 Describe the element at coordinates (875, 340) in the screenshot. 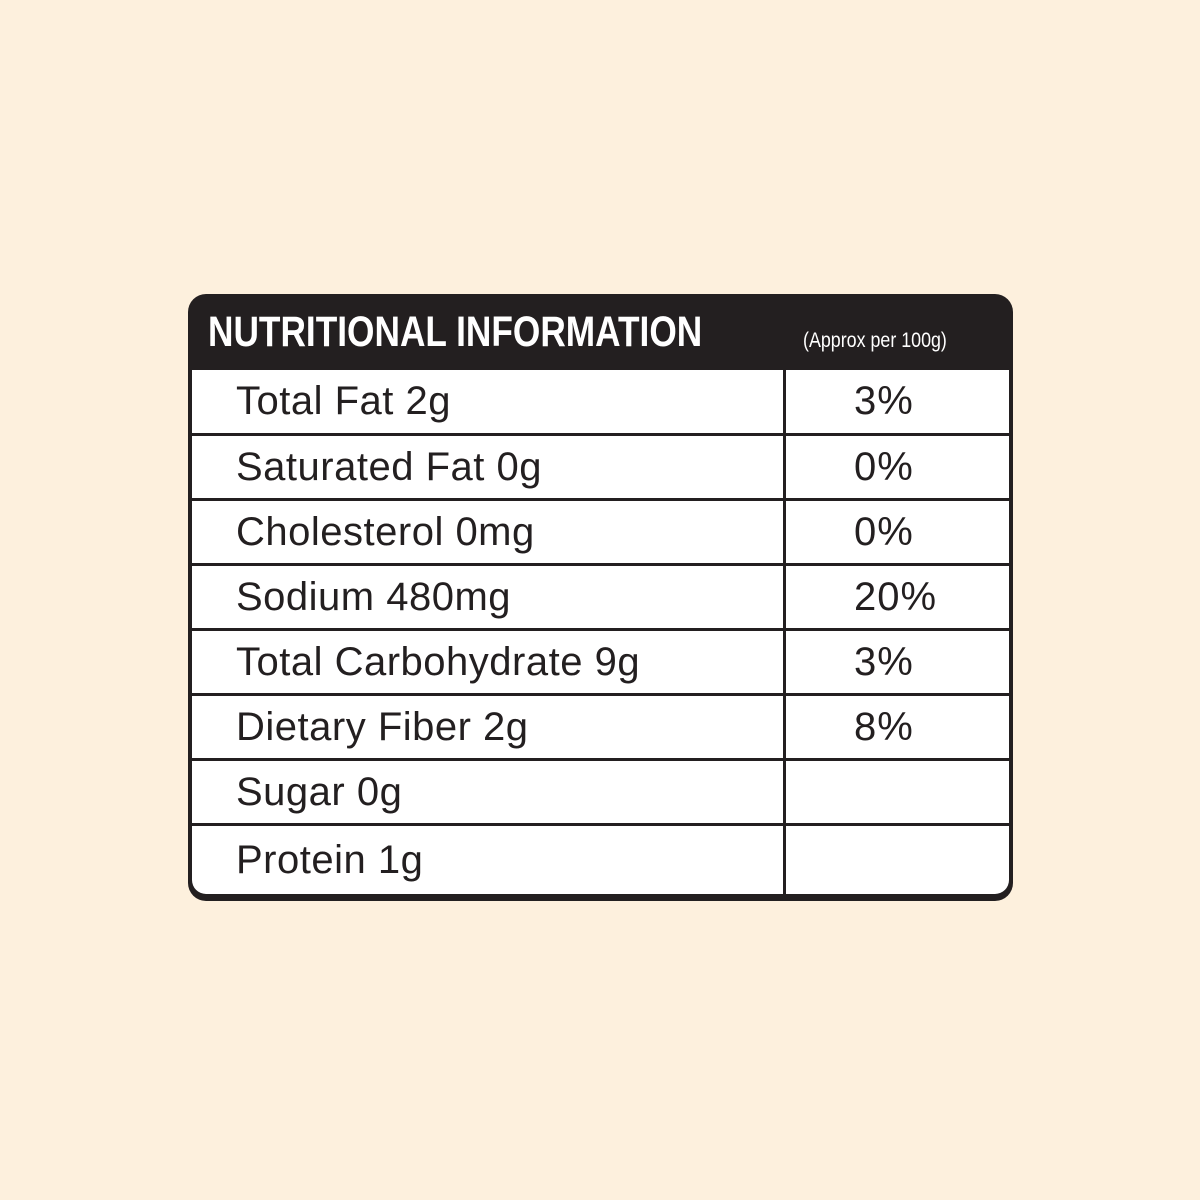

I see `table-subtitle: (Approx per 100g)` at that location.